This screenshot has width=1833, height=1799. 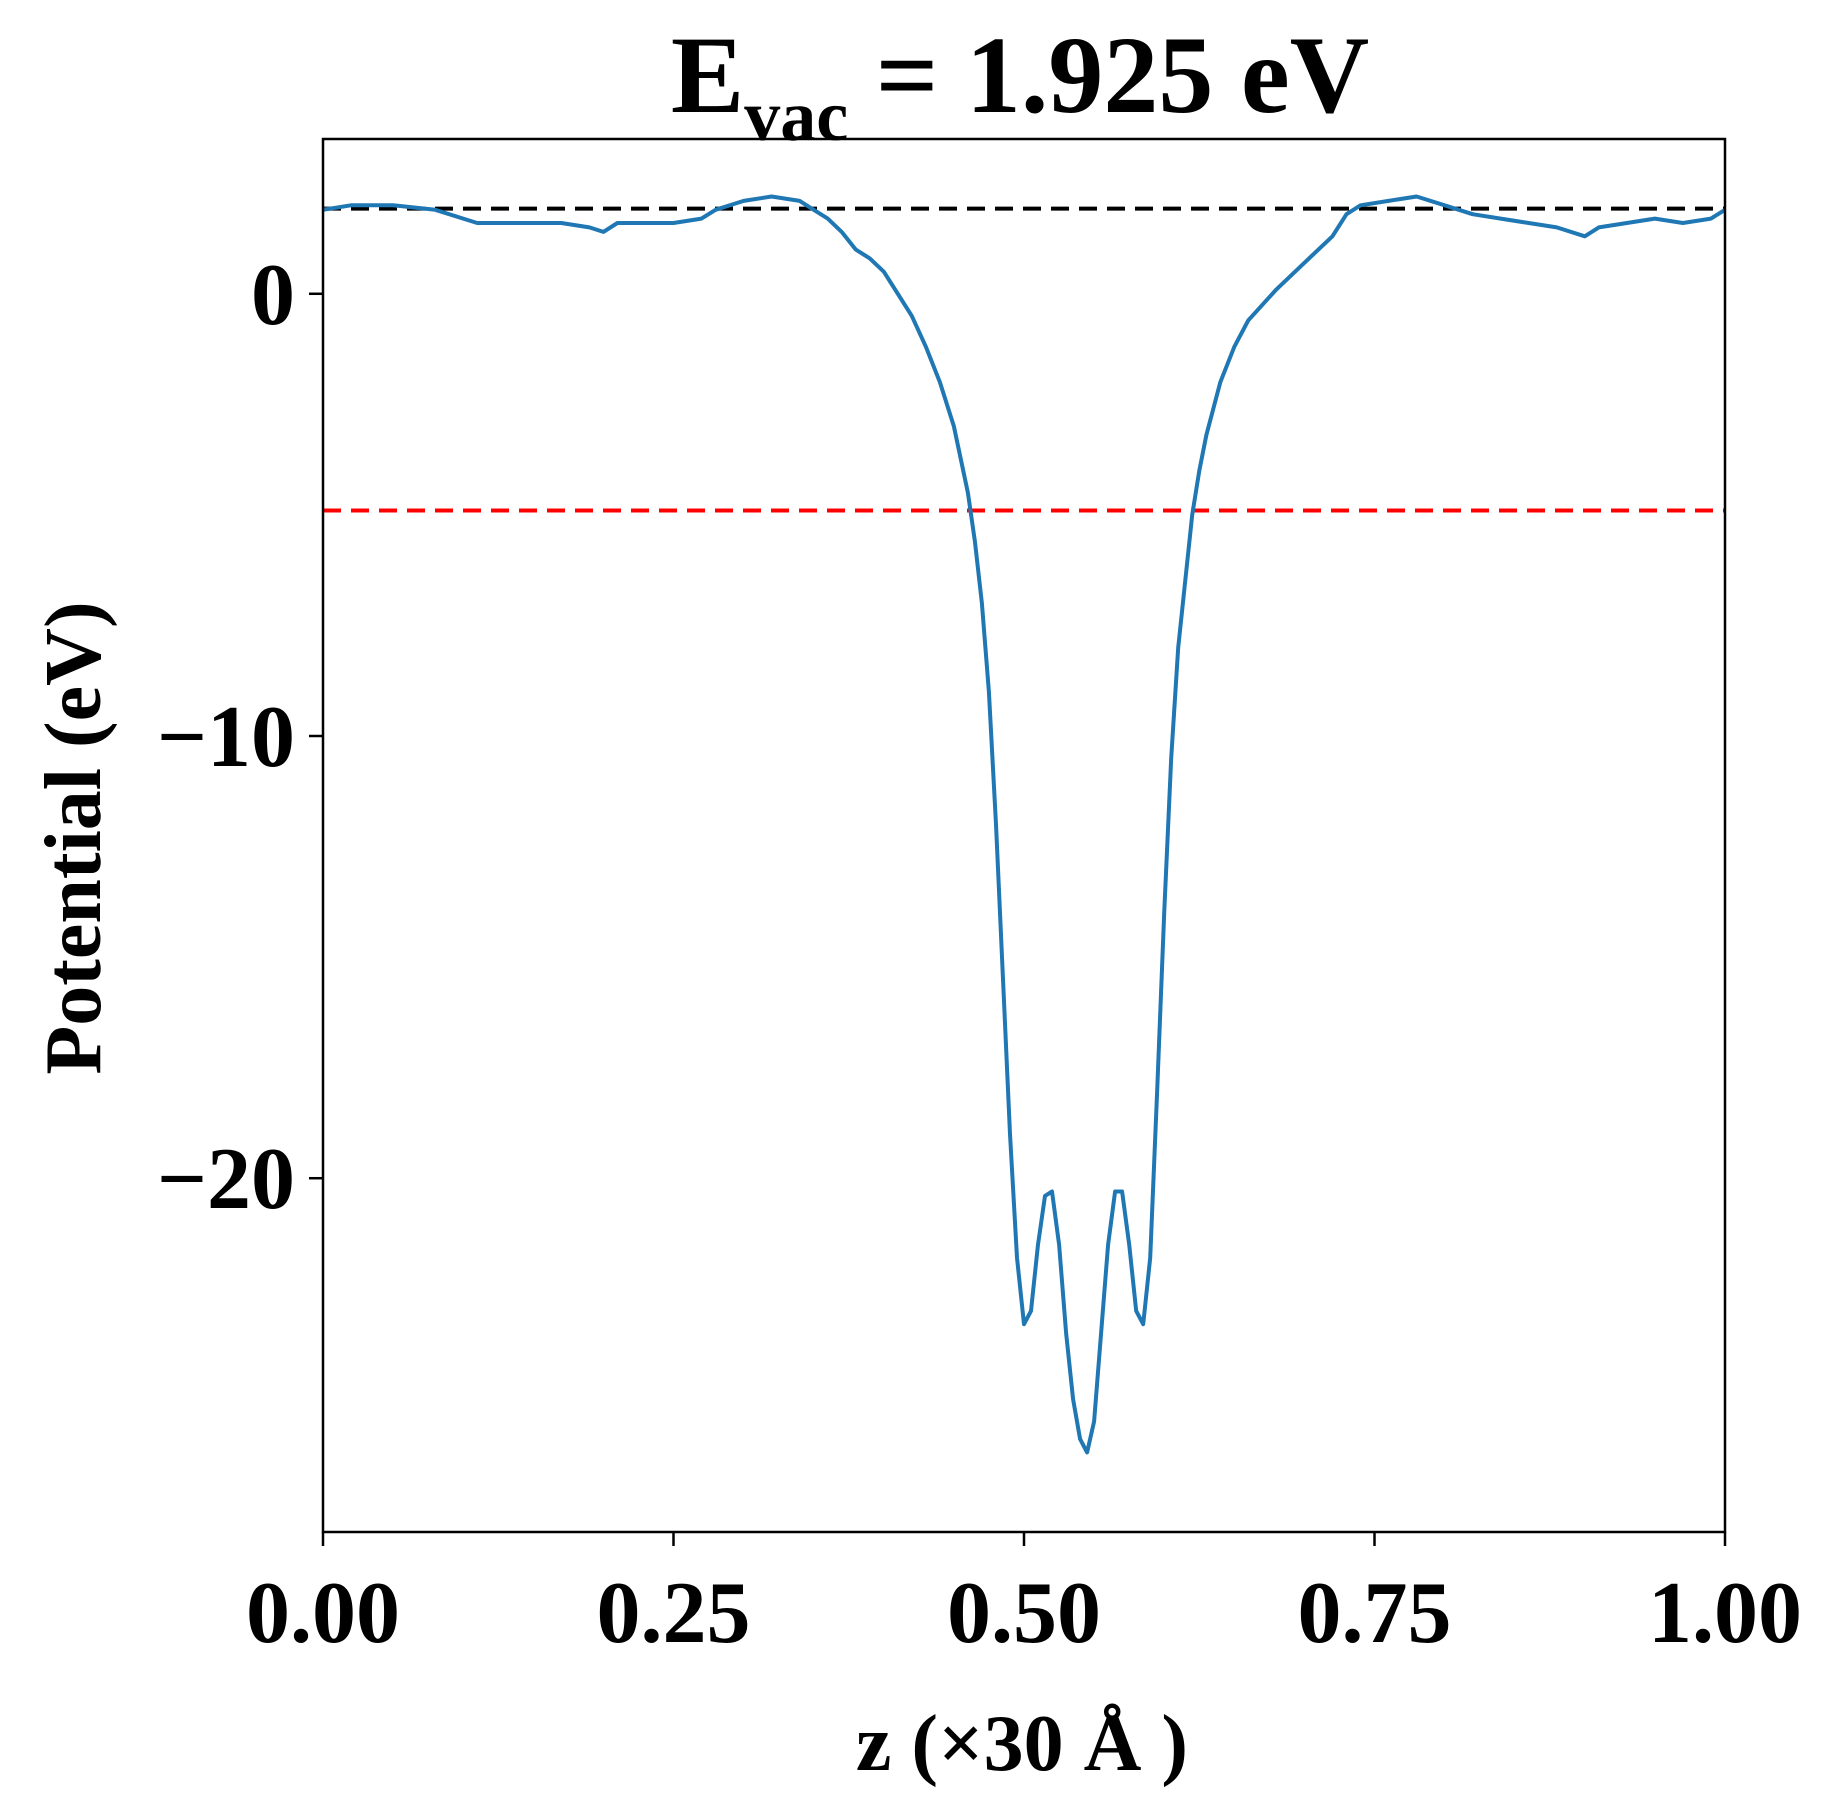 I want to click on y-tick-label-0: 0, so click(x=273, y=295).